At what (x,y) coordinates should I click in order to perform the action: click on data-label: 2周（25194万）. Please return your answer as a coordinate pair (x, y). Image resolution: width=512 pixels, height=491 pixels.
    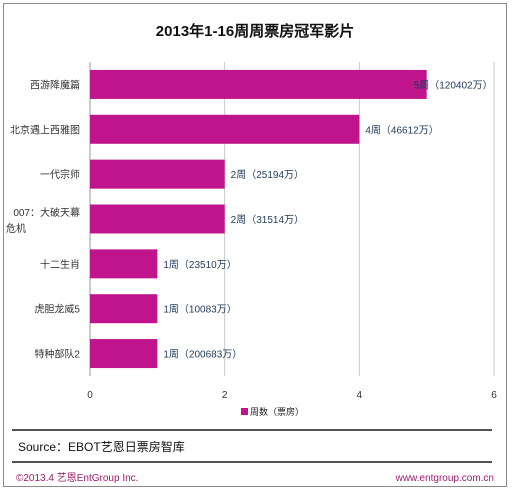
    Looking at the image, I should click on (267, 175).